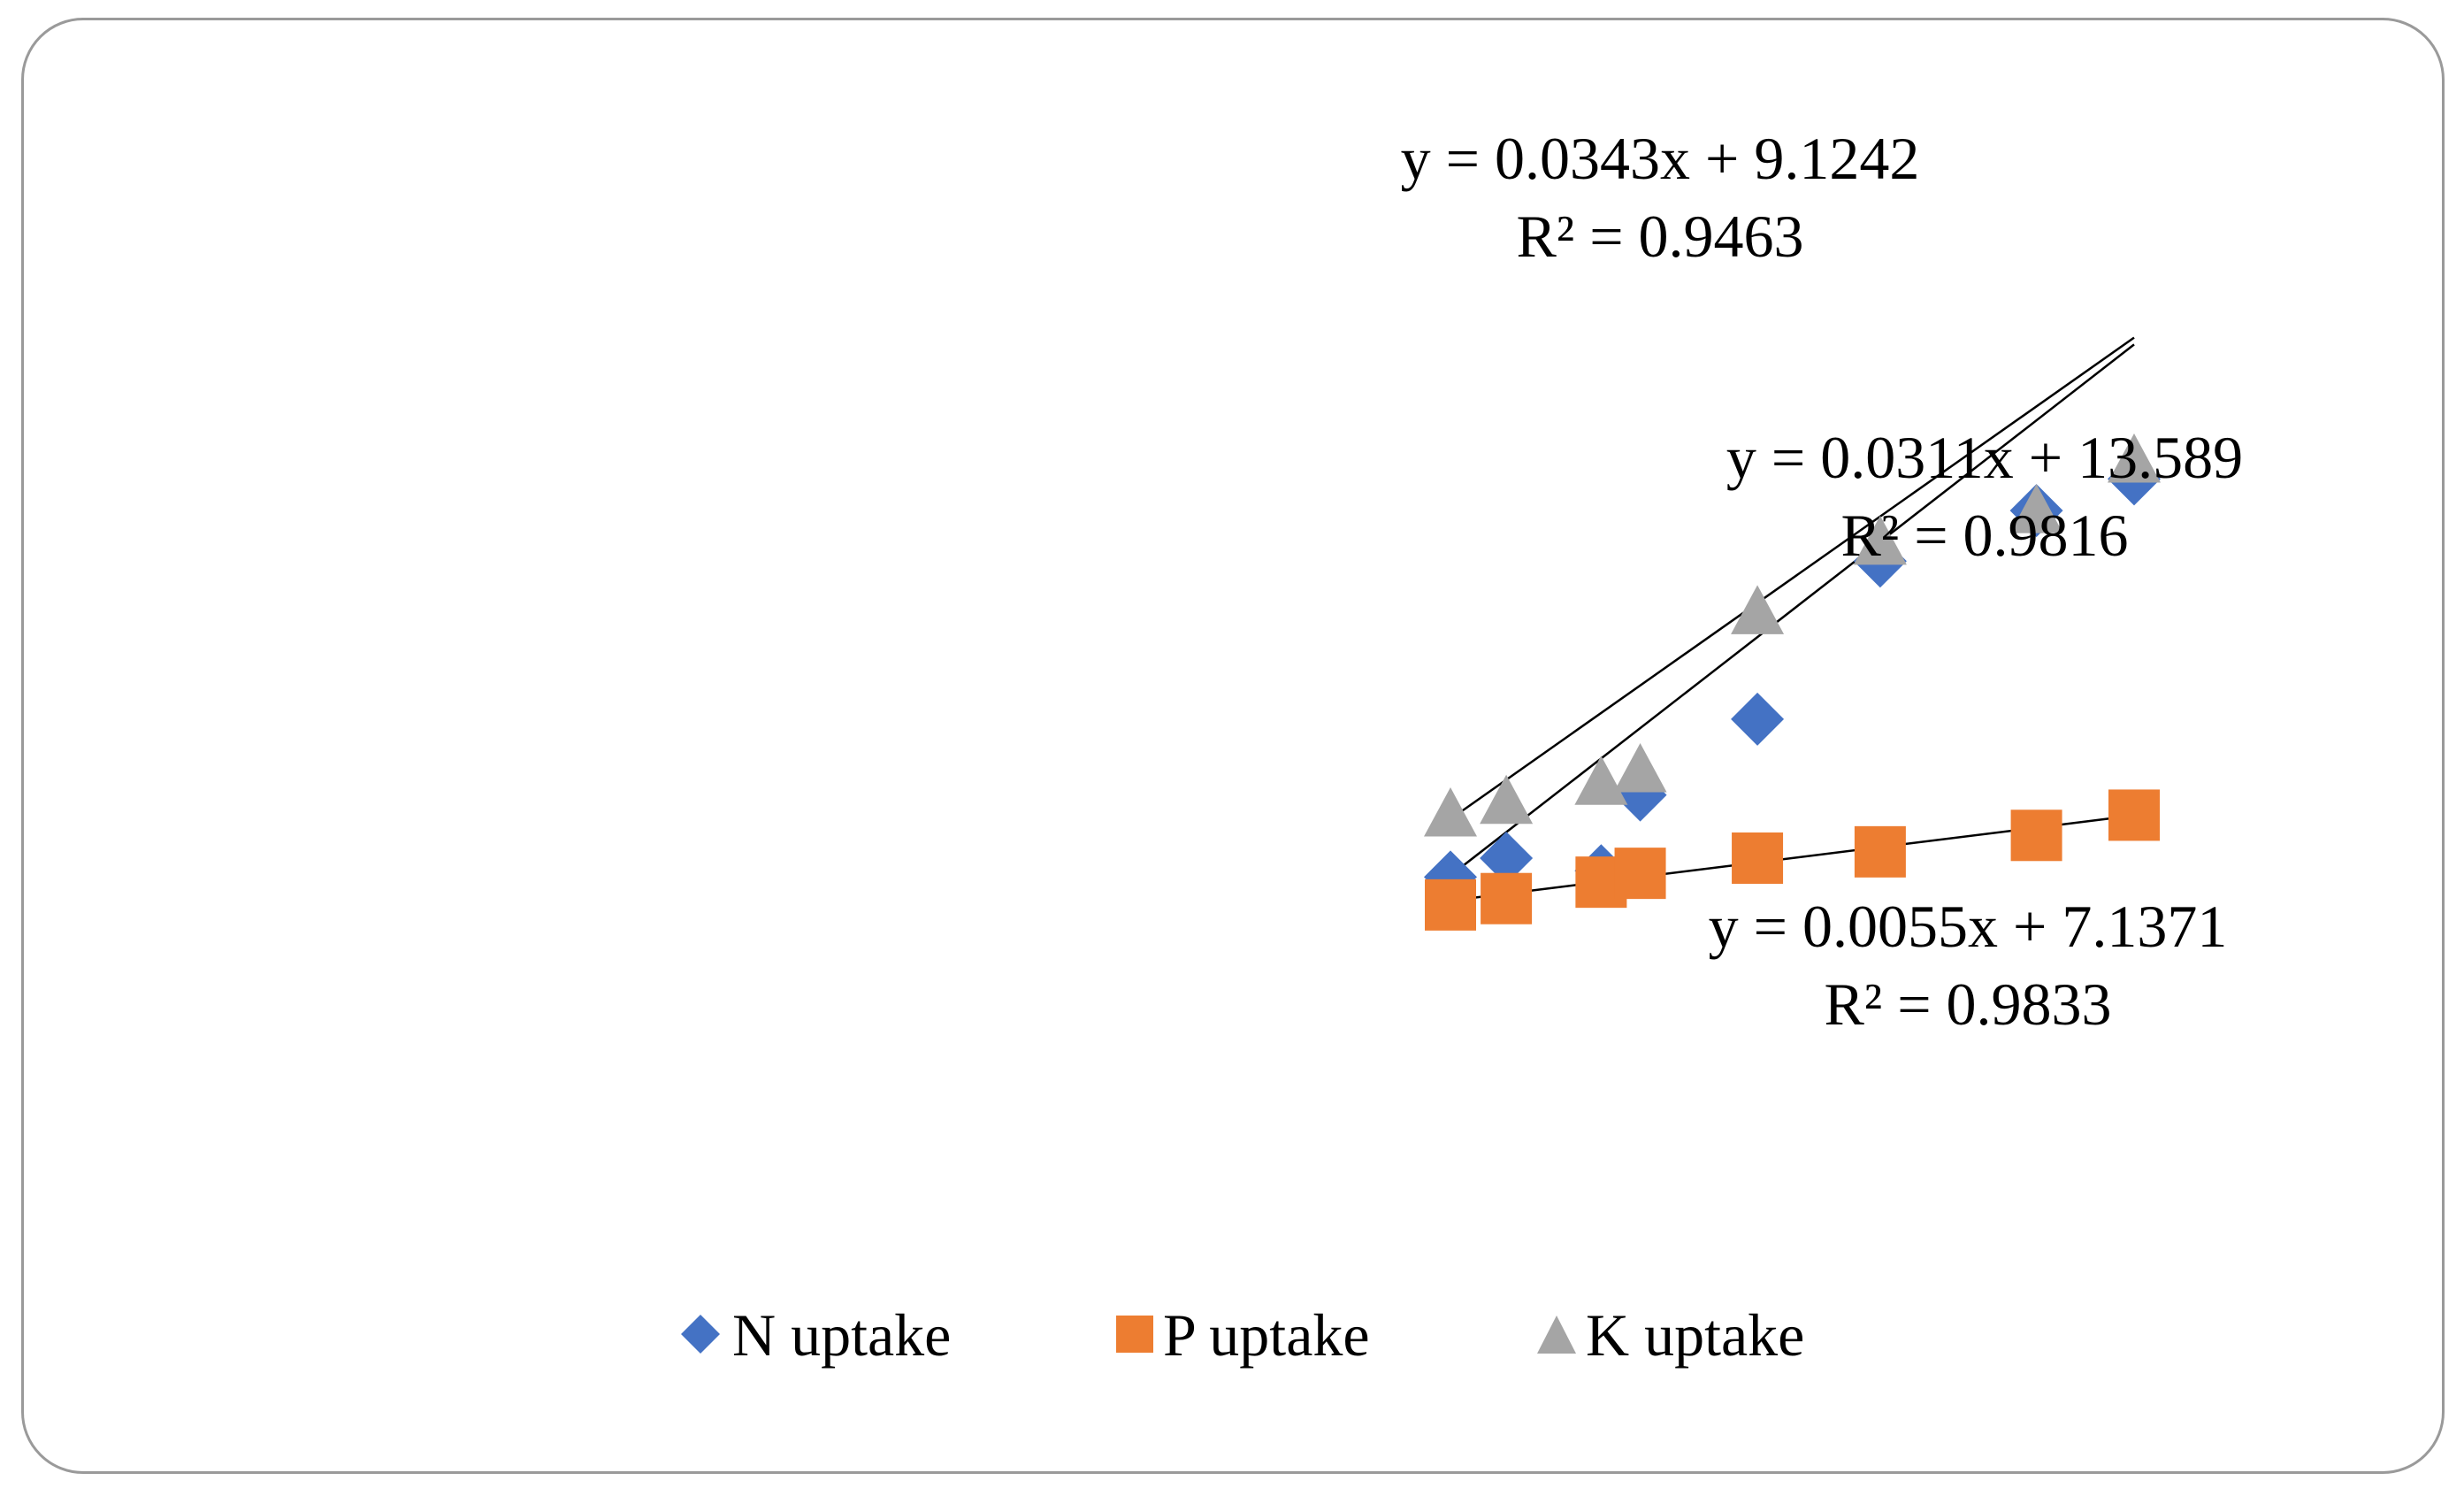  Describe the element at coordinates (700, 1334) in the screenshot. I see `legend-n-marker-icon` at that location.